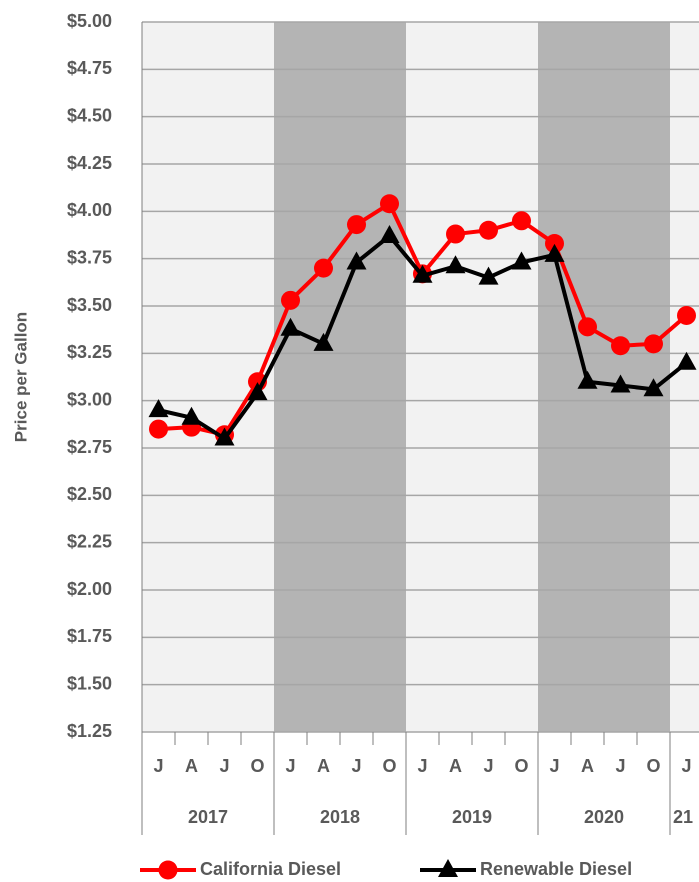  I want to click on y-tick-label: $2.25, so click(89, 541).